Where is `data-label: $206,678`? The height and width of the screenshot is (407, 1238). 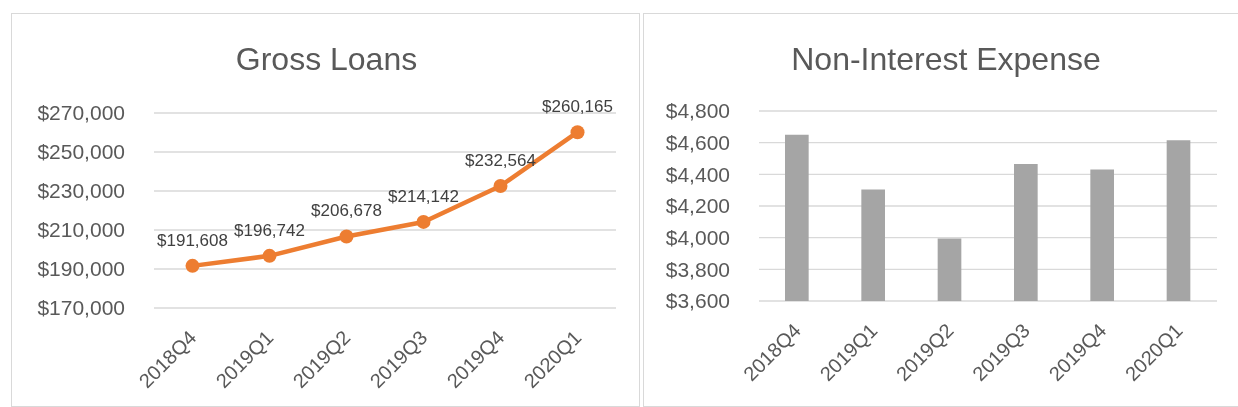
data-label: $206,678 is located at coordinates (346, 211).